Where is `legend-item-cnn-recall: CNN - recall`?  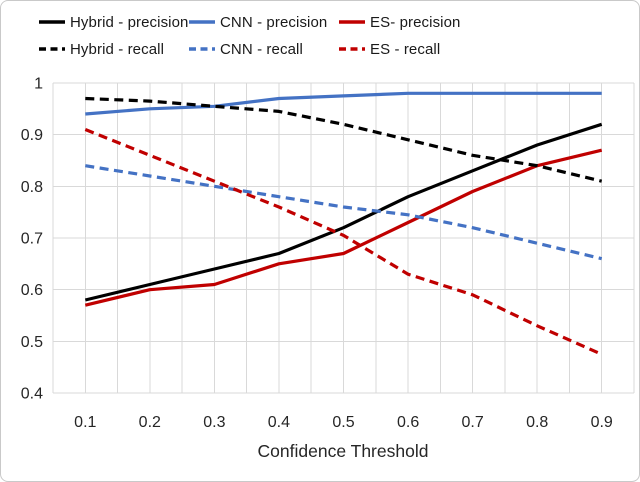
legend-item-cnn-recall: CNN - recall is located at coordinates (246, 49).